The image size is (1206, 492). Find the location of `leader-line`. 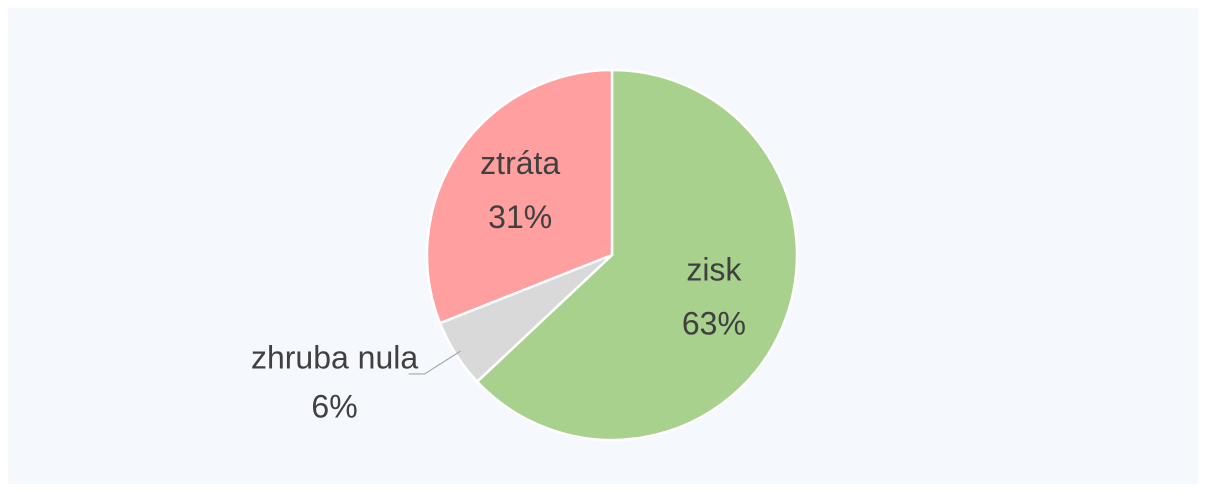

leader-line is located at coordinates (434, 362).